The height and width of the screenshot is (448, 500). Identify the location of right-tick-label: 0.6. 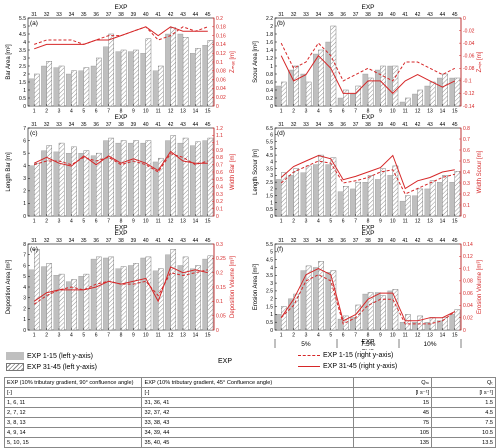
(466, 151).